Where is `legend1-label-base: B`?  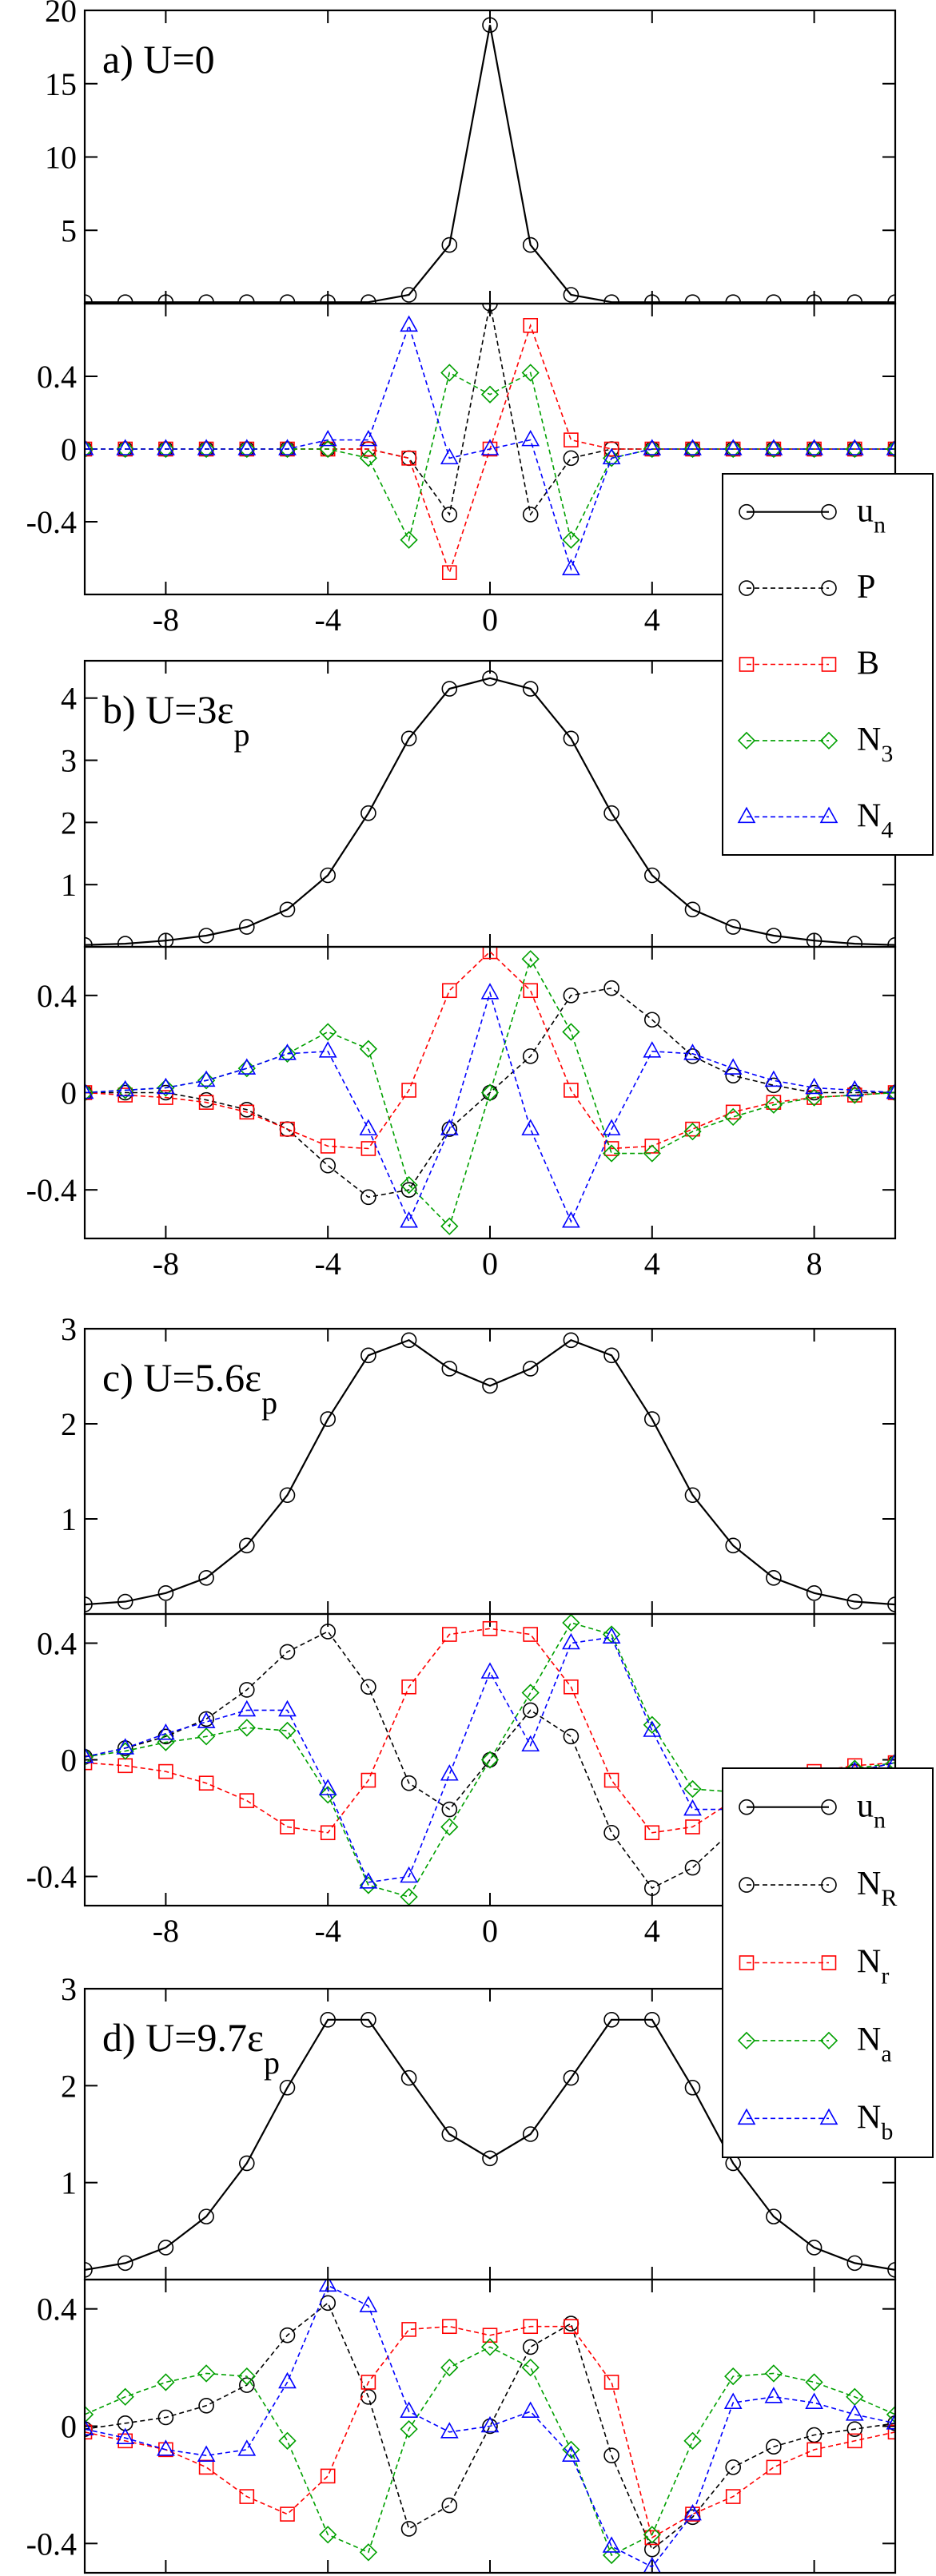
legend1-label-base: B is located at coordinates (868, 664).